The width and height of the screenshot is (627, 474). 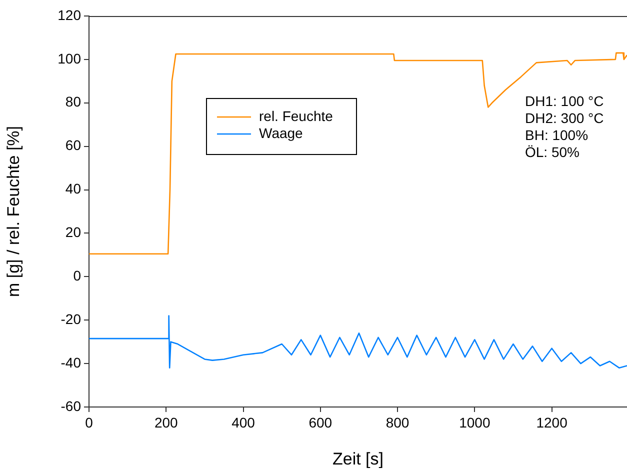 What do you see at coordinates (564, 118) in the screenshot?
I see `annotation: DH2: 300 °C` at bounding box center [564, 118].